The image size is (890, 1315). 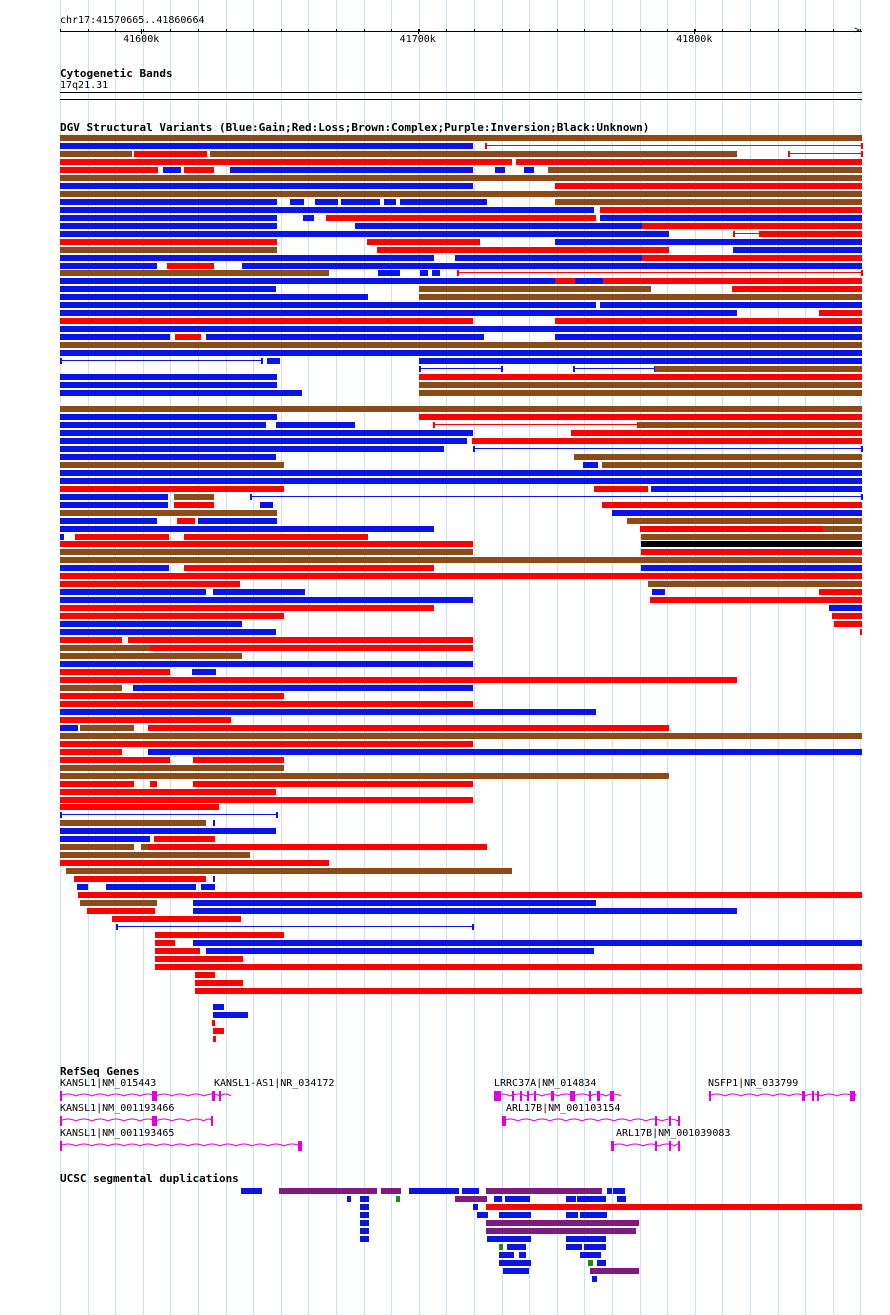 What do you see at coordinates (563, 1108) in the screenshot?
I see `gene-label: ARL17B|NM_001103154` at bounding box center [563, 1108].